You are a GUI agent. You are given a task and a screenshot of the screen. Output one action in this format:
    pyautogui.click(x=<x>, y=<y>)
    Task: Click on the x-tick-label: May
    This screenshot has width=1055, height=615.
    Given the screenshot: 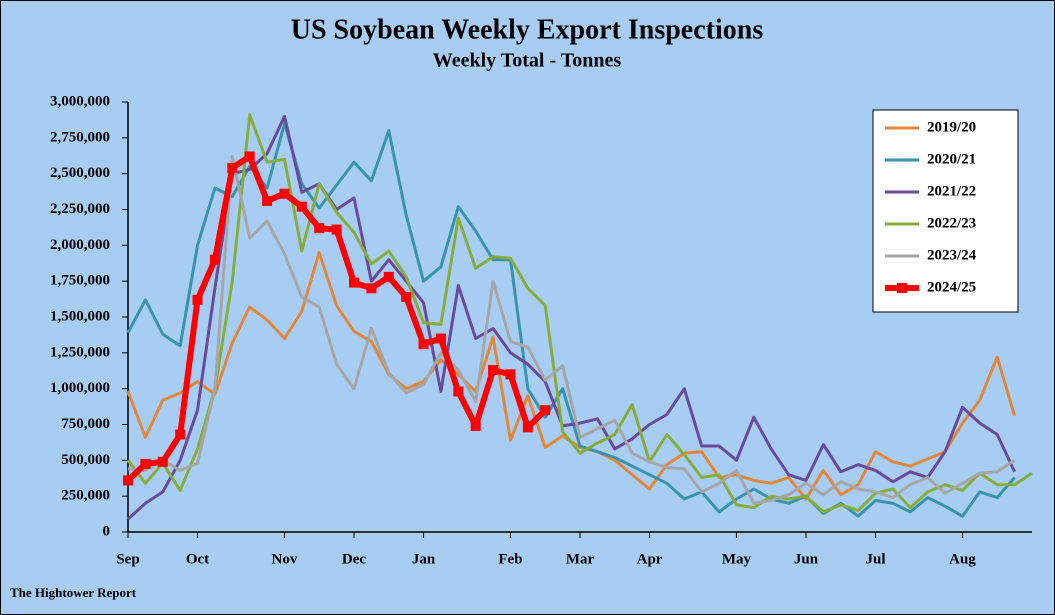 What is the action you would take?
    pyautogui.click(x=737, y=559)
    